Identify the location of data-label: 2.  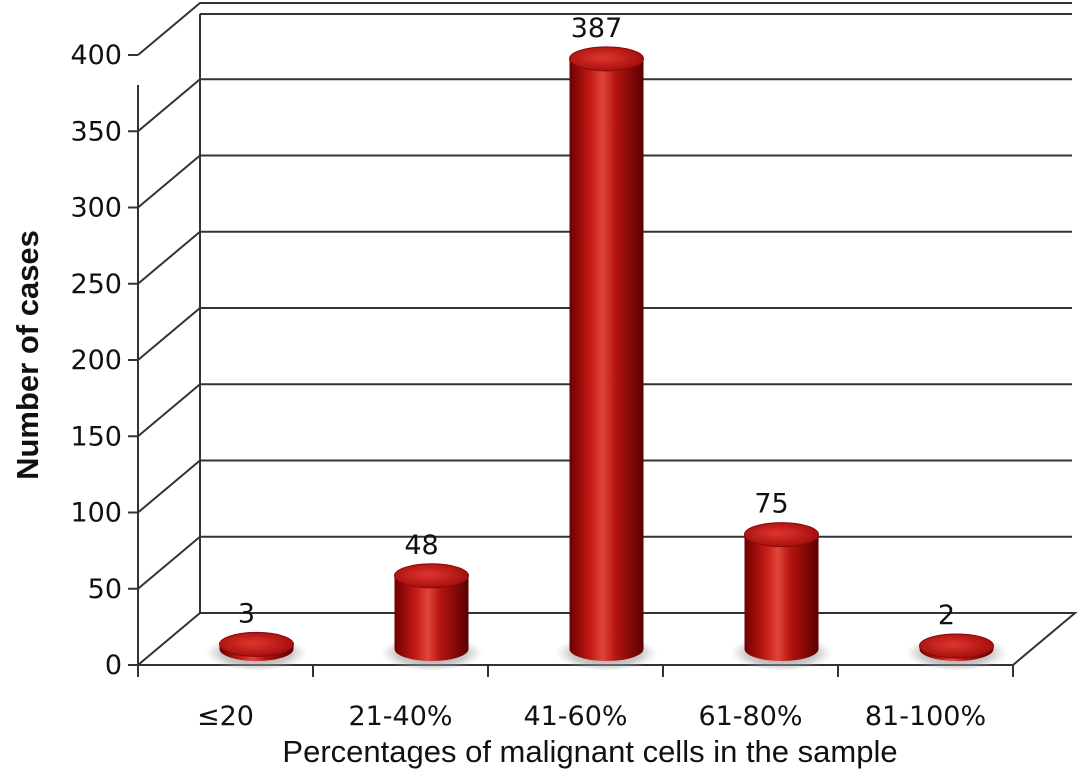
(946, 615).